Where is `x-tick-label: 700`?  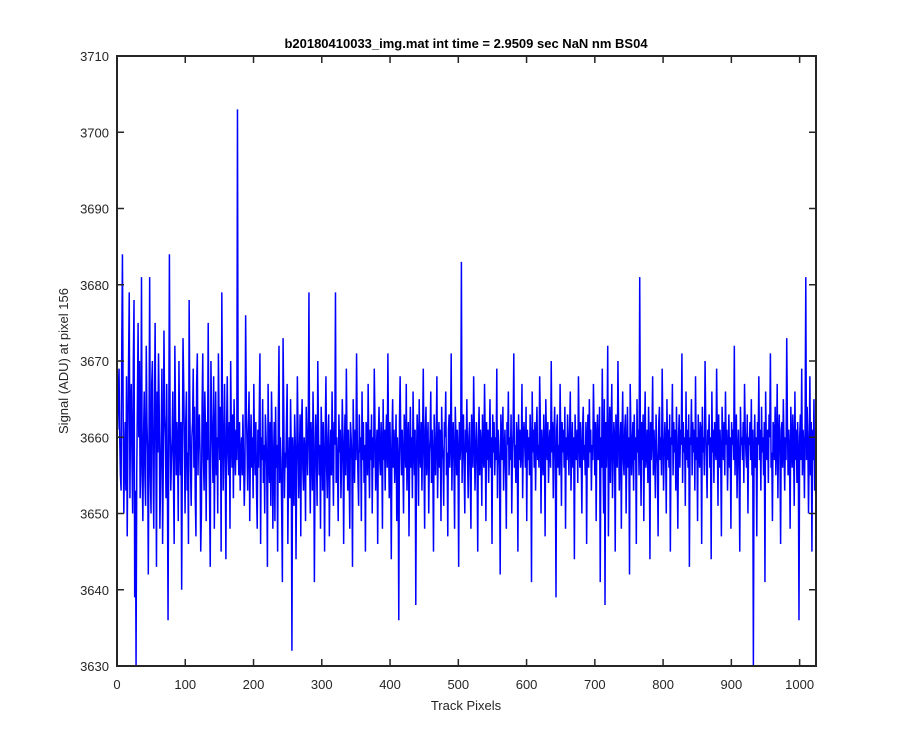
x-tick-label: 700 is located at coordinates (595, 684).